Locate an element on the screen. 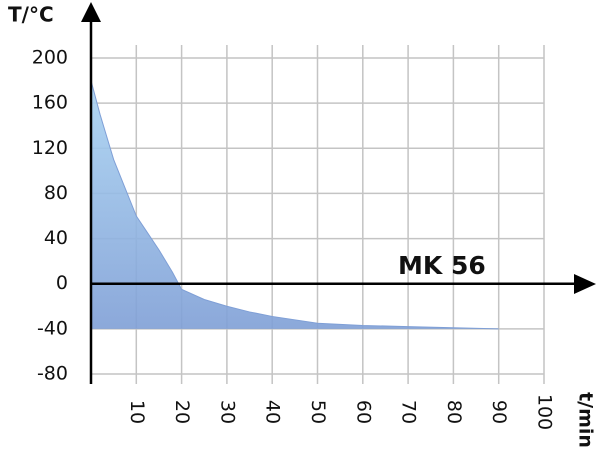 This screenshot has height=464, width=600. x-tick-label: 50 is located at coordinates (318, 412).